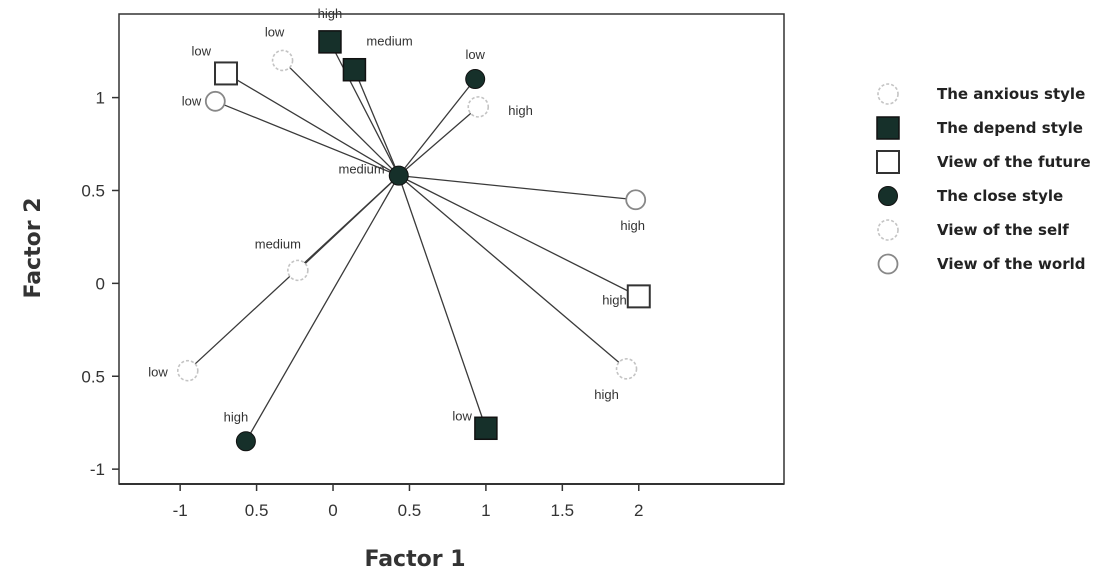 The height and width of the screenshot is (576, 1111). I want to click on y-tick-label: 1, so click(100, 98).